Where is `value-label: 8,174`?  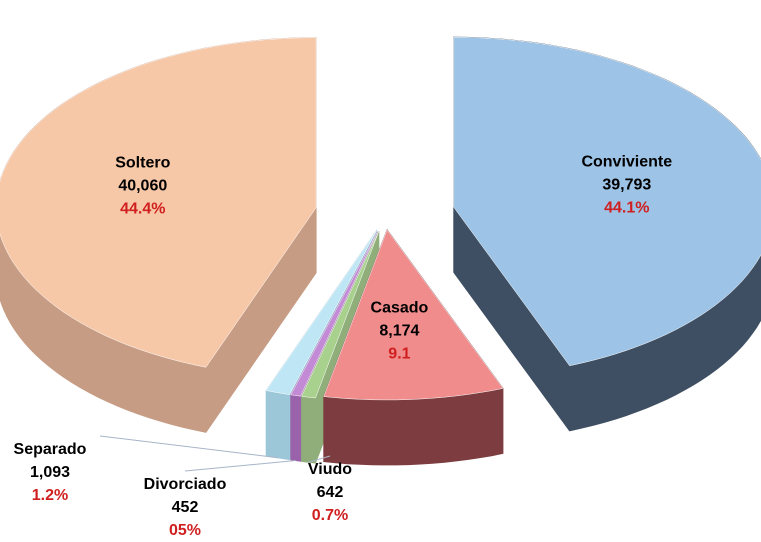 value-label: 8,174 is located at coordinates (399, 330).